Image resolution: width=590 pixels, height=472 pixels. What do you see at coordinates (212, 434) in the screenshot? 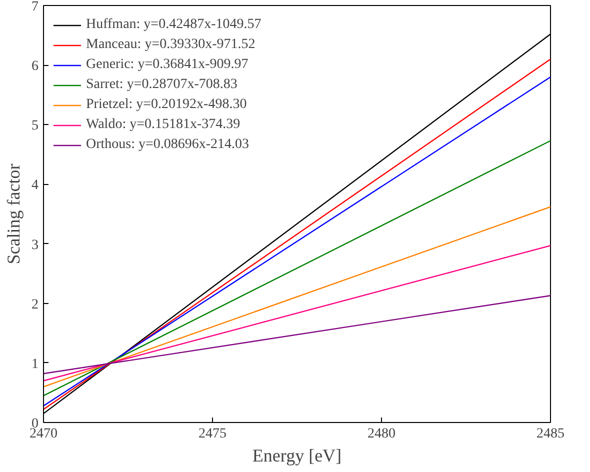
I see `x-tick-label: 2475` at bounding box center [212, 434].